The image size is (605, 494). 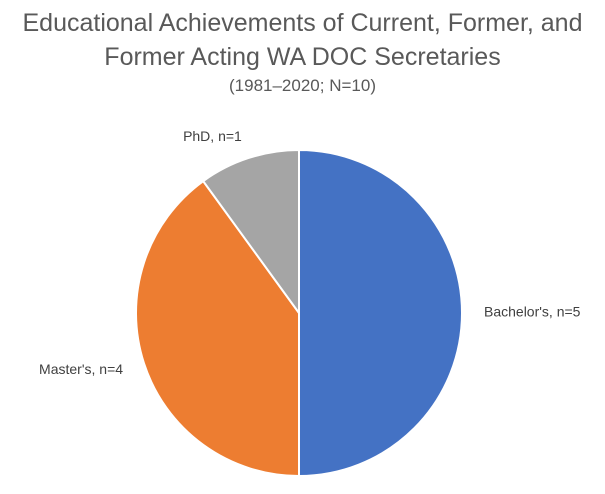 What do you see at coordinates (212, 136) in the screenshot?
I see `data-label: PhD, n=1` at bounding box center [212, 136].